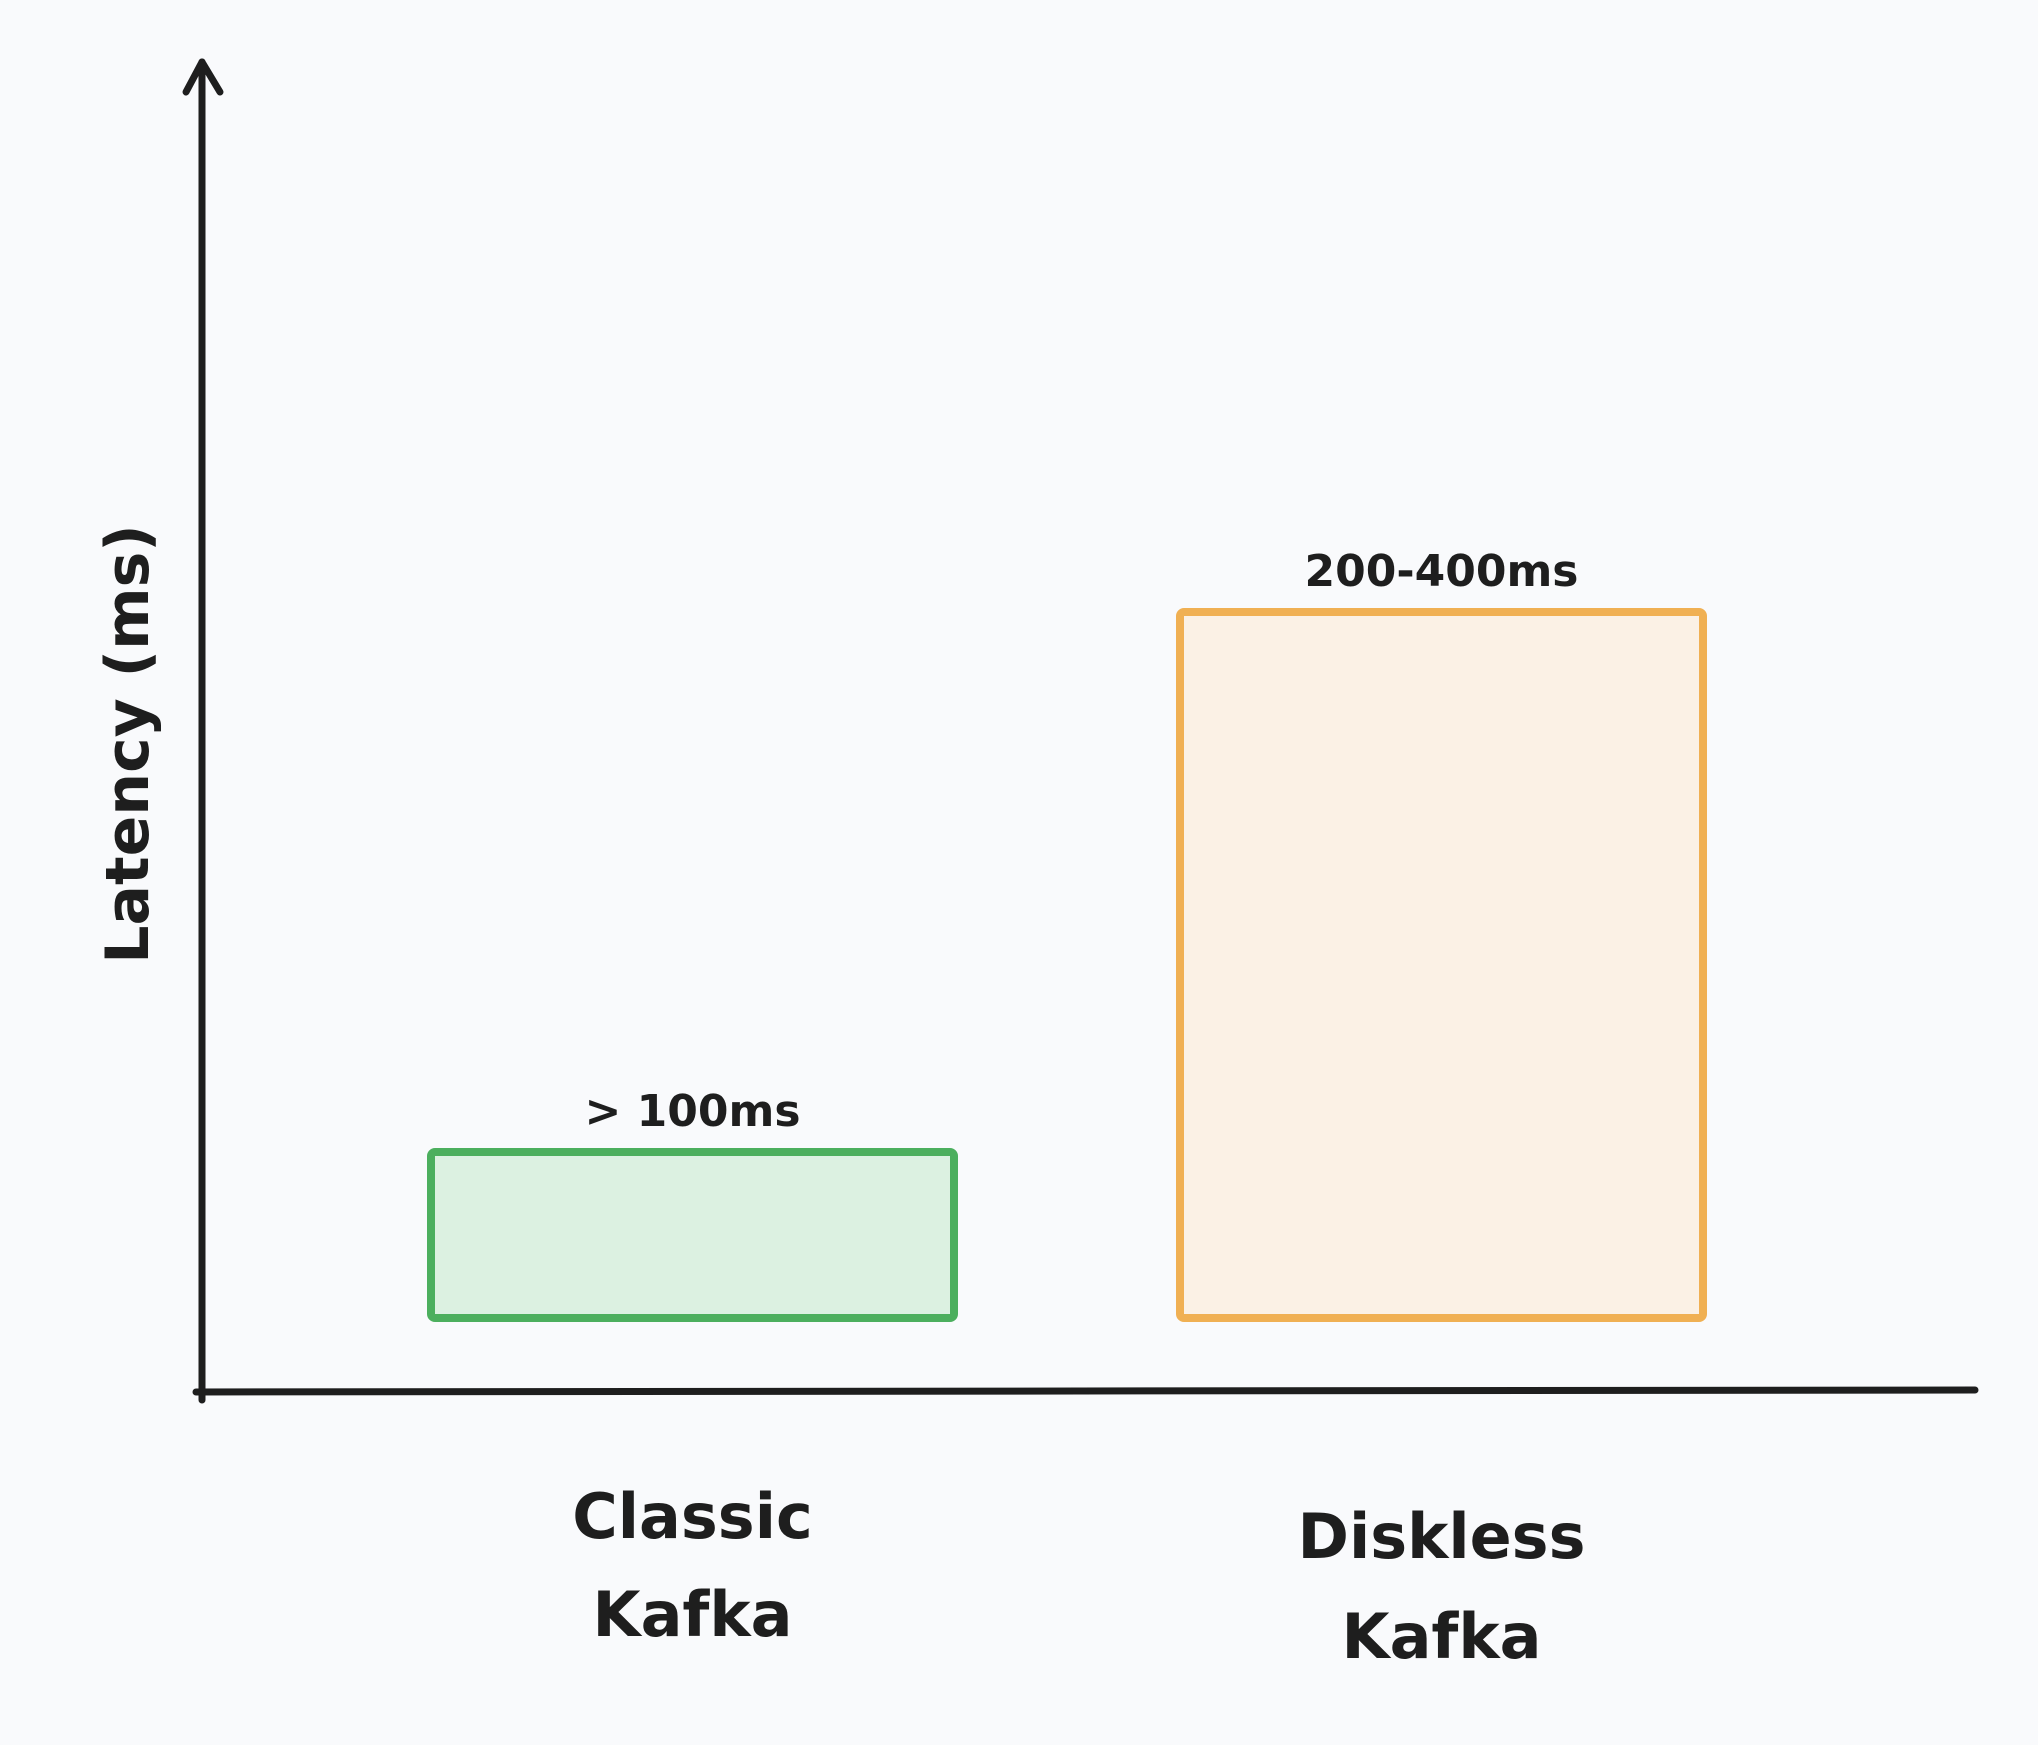  Describe the element at coordinates (1442, 1636) in the screenshot. I see `category-label-1-line-1: Kafka` at that location.